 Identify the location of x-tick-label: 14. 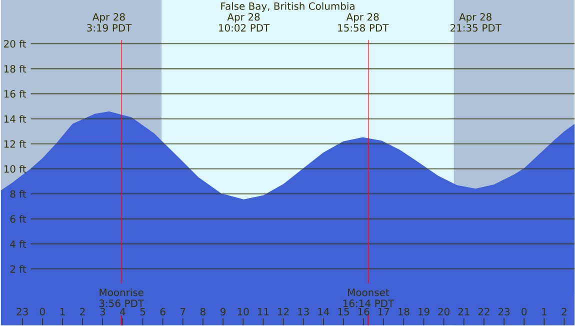
(324, 312).